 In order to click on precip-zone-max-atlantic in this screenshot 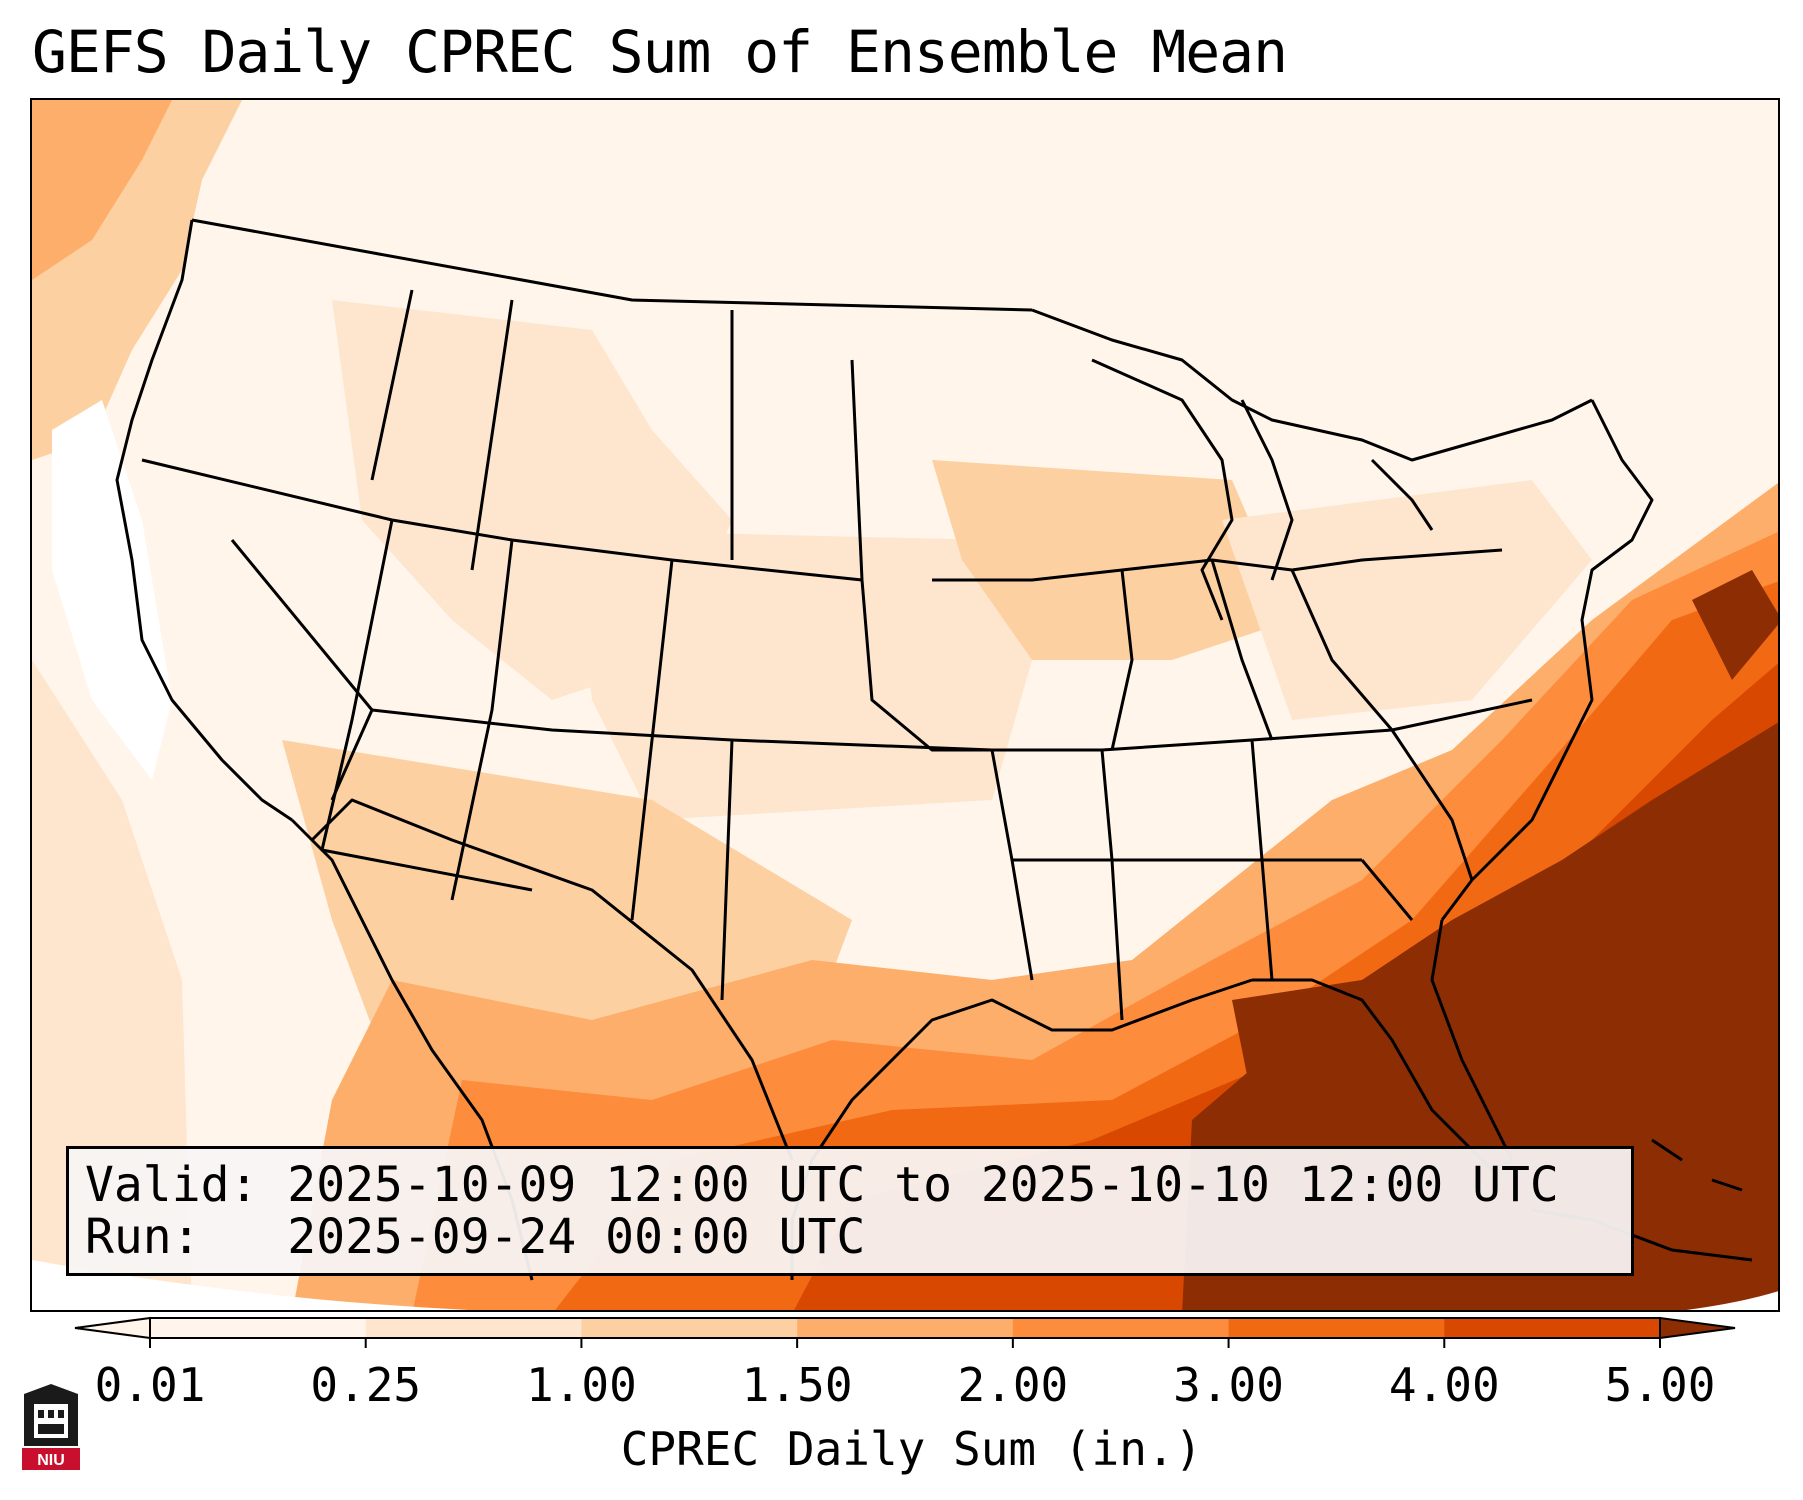, I will do `click(1735, 625)`.